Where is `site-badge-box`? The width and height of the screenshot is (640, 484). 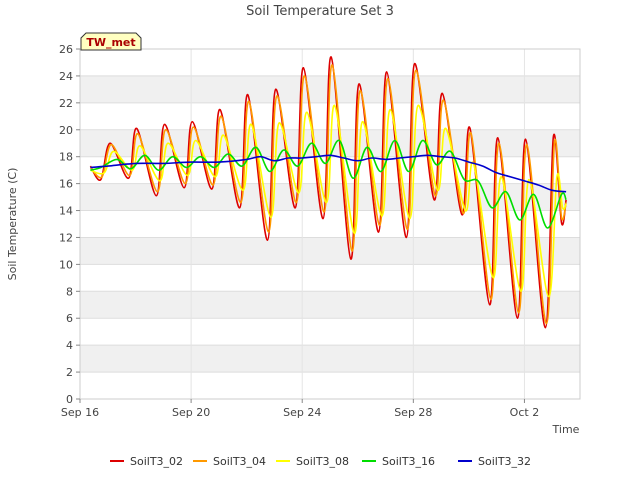 site-badge-box is located at coordinates (111, 41).